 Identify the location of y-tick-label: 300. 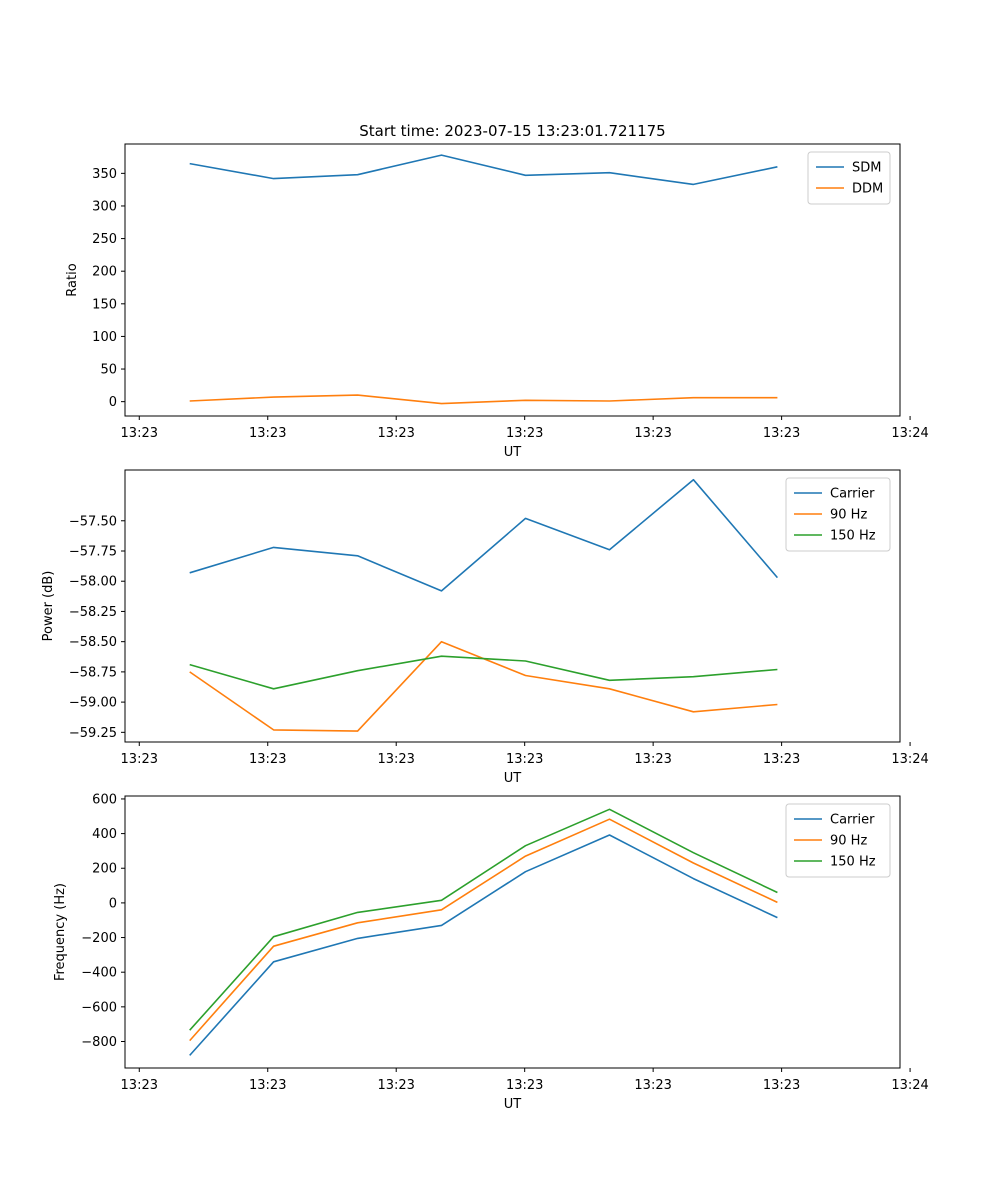
(104, 206).